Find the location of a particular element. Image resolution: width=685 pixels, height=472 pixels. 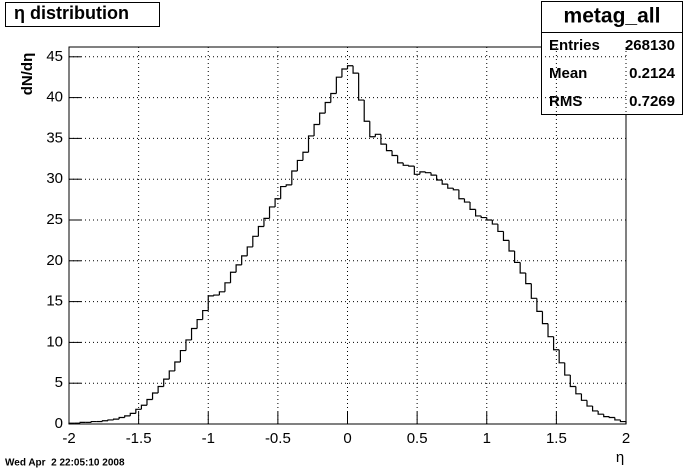

y-tick-label: 15 is located at coordinates (54, 301).